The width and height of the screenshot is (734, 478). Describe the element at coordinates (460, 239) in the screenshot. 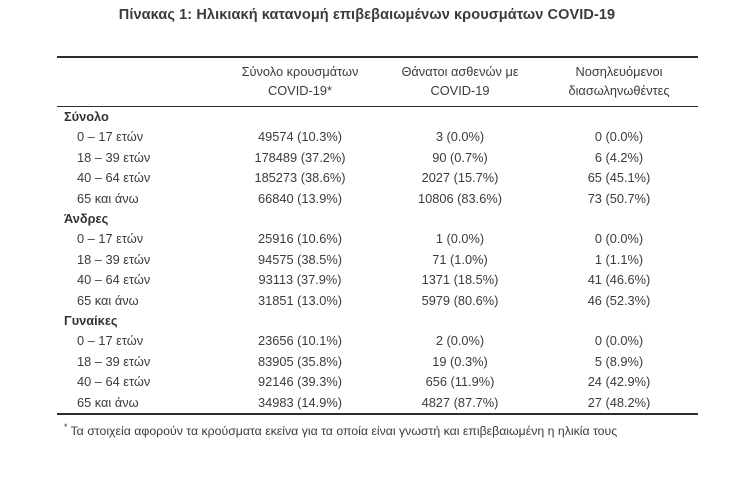

I see `deaths-value: 1 (0.0%)` at that location.